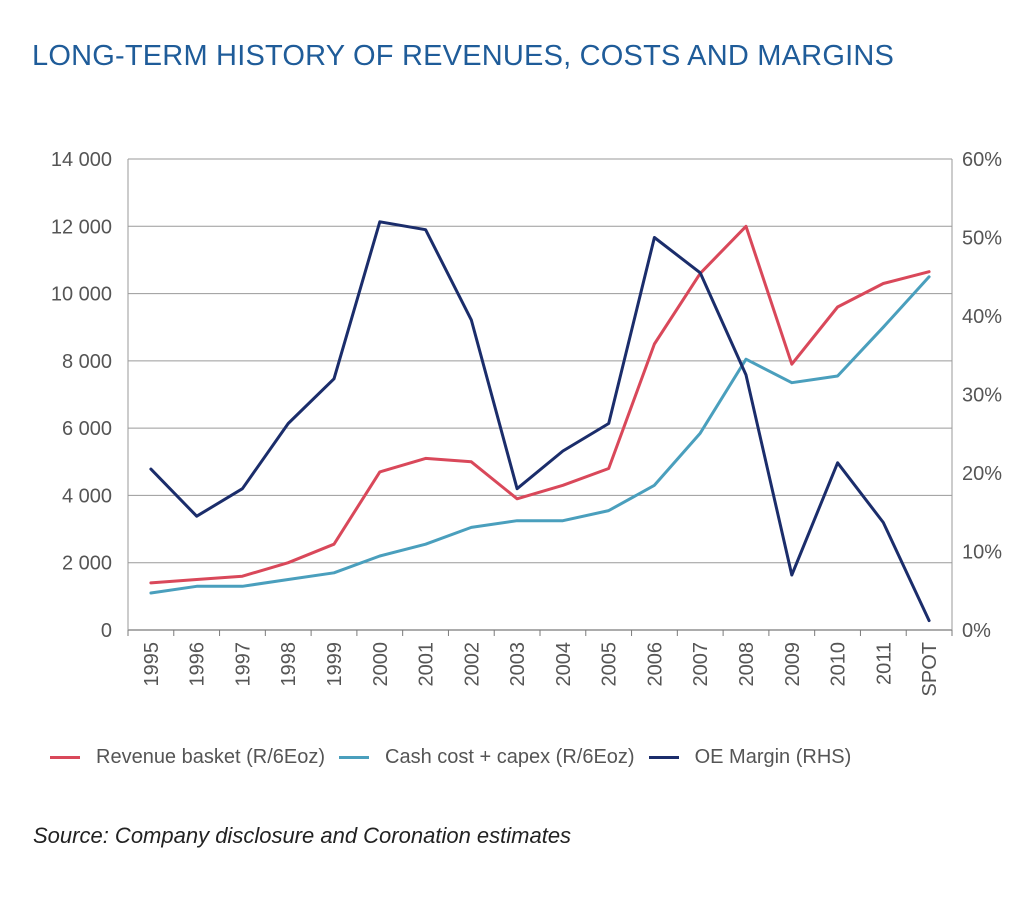  I want to click on y-left-tick-label: 12 000, so click(81, 227).